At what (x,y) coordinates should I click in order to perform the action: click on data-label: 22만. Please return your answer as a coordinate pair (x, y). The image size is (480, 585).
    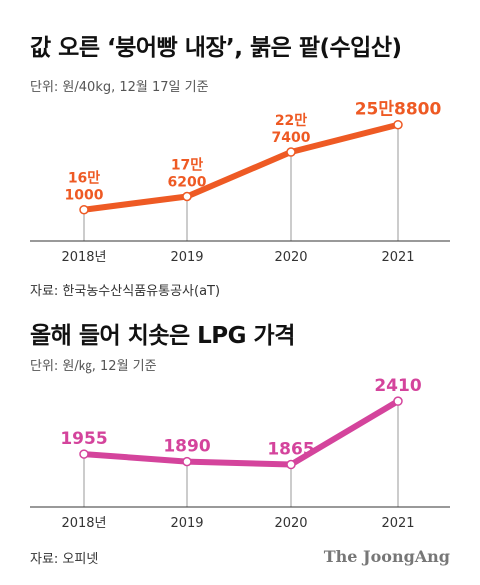
    Looking at the image, I should click on (291, 121).